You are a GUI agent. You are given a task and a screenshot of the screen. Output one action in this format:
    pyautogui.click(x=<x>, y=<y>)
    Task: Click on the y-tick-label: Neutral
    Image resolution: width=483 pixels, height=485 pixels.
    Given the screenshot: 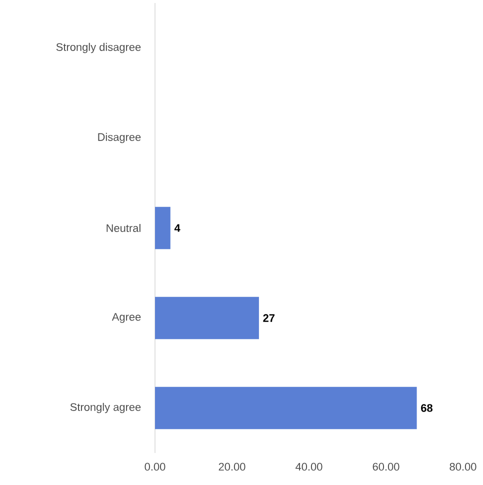 What is the action you would take?
    pyautogui.click(x=123, y=228)
    